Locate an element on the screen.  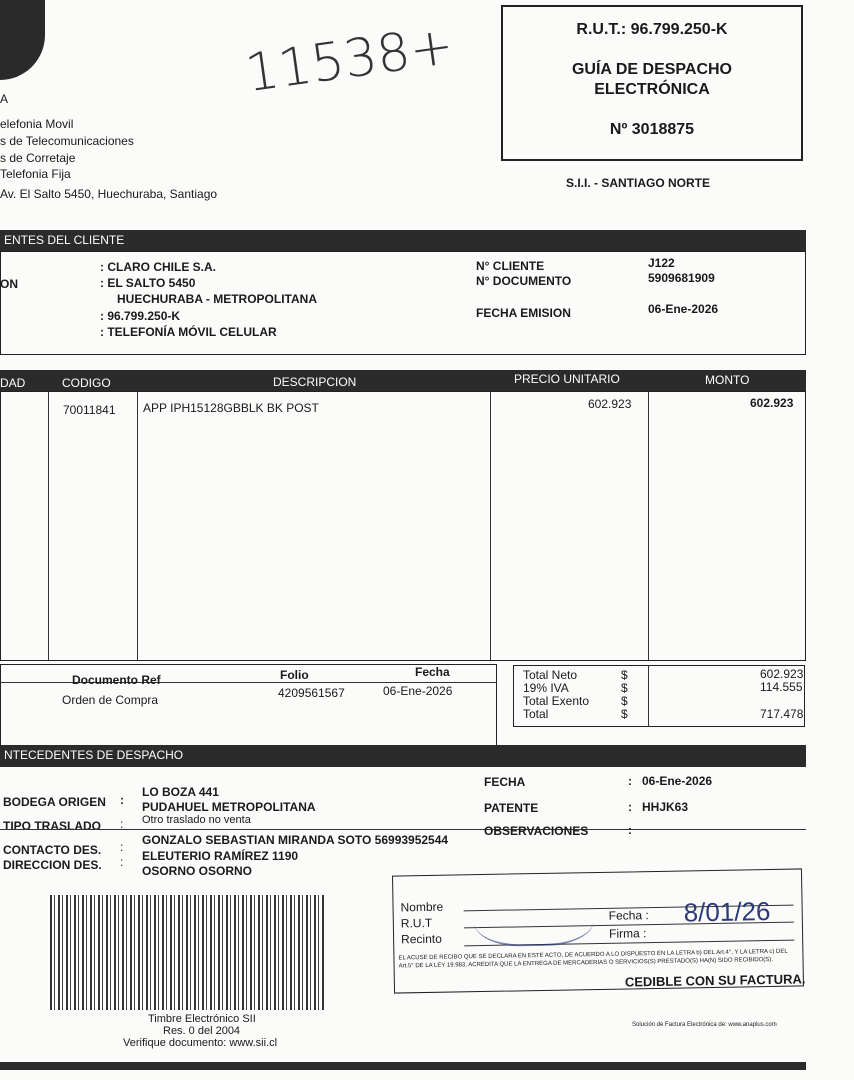
bodega-city: PUDAHUEL METROPOLITANA is located at coordinates (229, 807).